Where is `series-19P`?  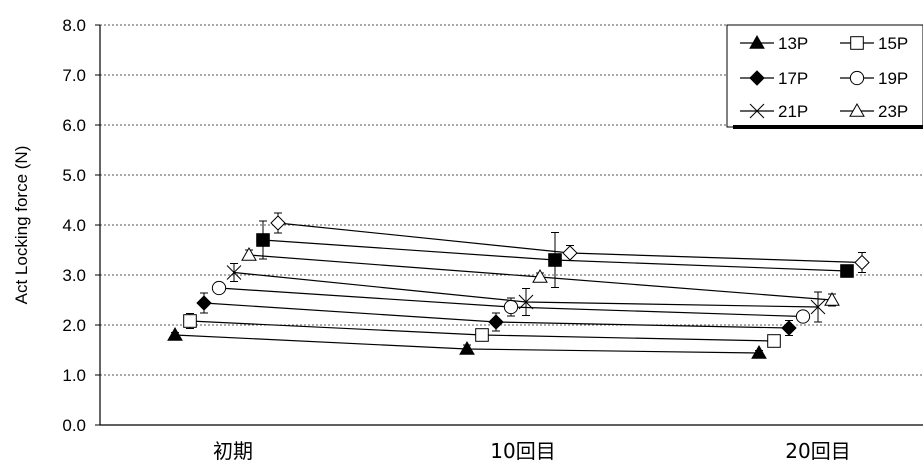 series-19P is located at coordinates (511, 302).